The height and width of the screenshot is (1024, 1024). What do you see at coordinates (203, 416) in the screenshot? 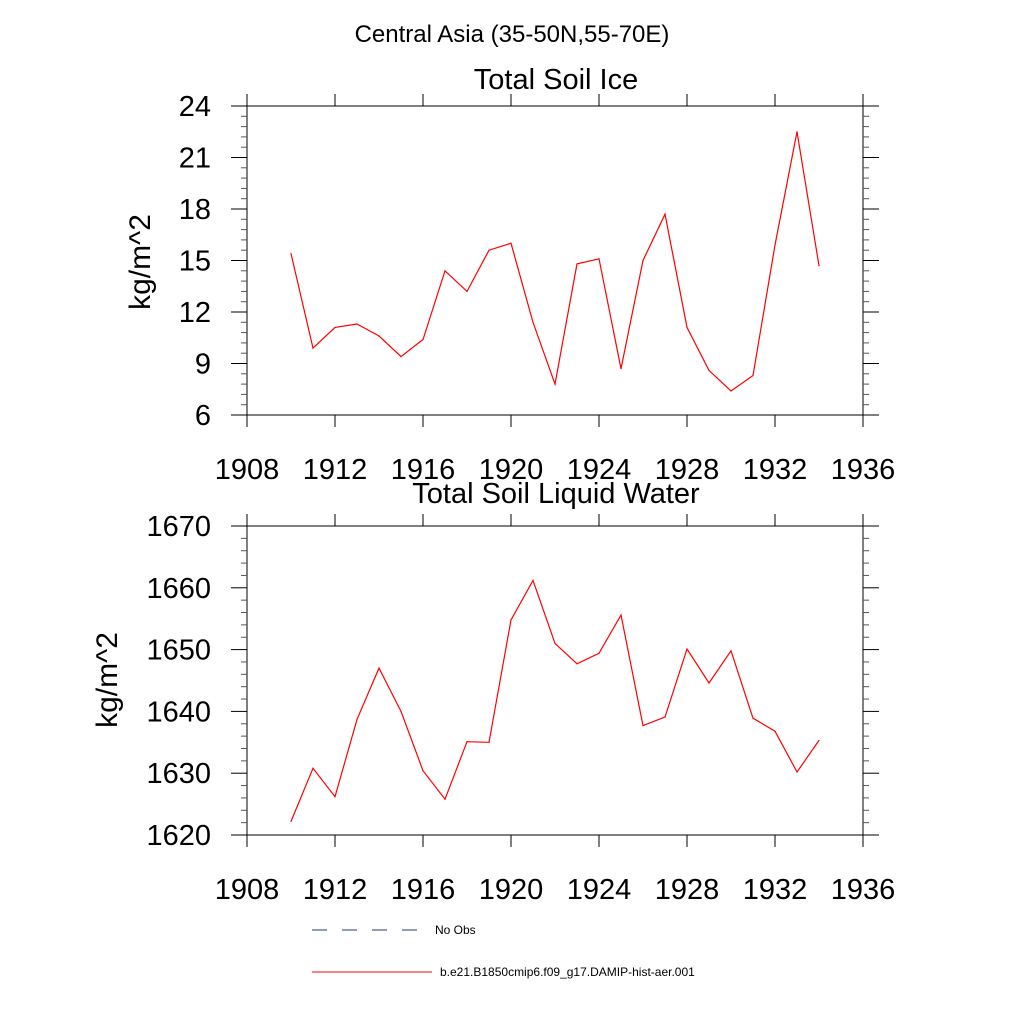
I see `y-tick-label: 6` at bounding box center [203, 416].